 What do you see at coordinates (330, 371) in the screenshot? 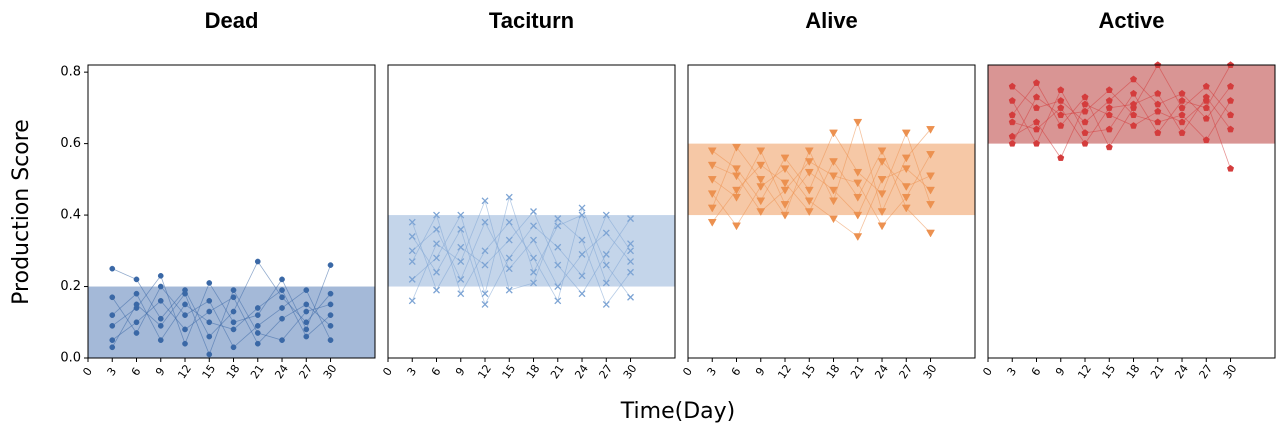
I see `x-tick-label: 30` at bounding box center [330, 371].